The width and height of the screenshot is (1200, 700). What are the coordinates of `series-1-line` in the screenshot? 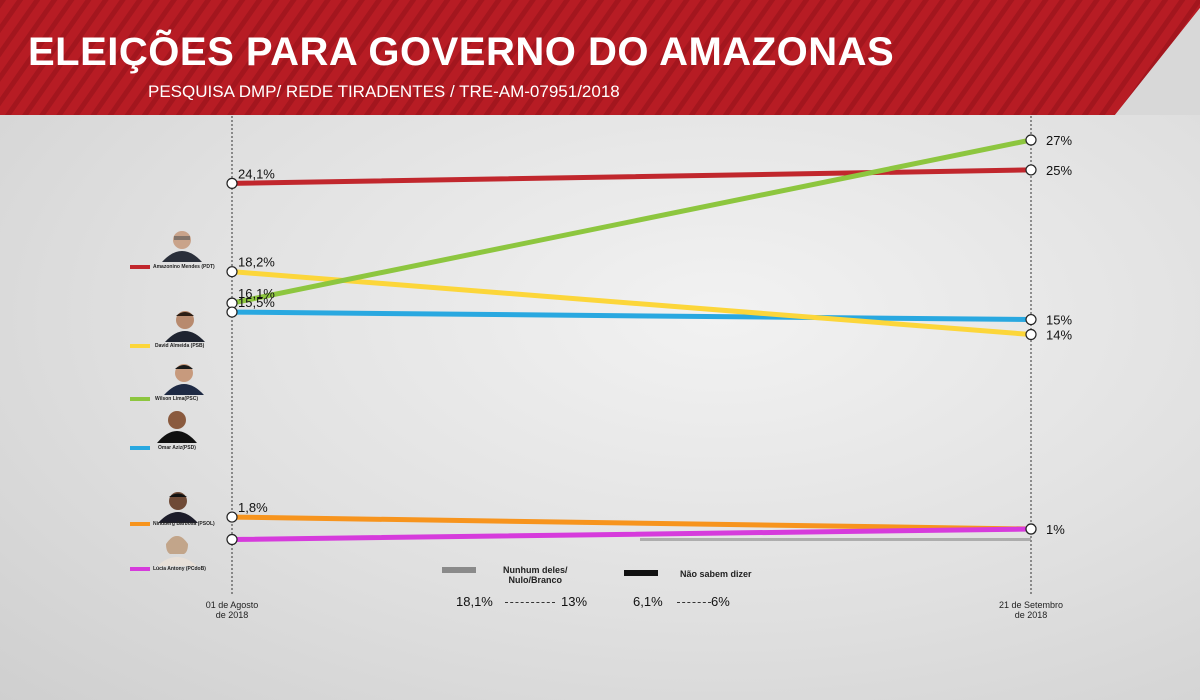 It's located at (631, 303).